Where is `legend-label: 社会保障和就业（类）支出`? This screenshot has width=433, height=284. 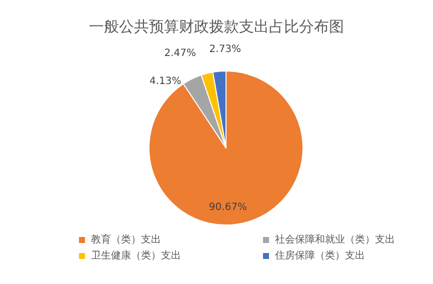
legend-label: 社会保障和就业（类）支出 is located at coordinates (335, 240).